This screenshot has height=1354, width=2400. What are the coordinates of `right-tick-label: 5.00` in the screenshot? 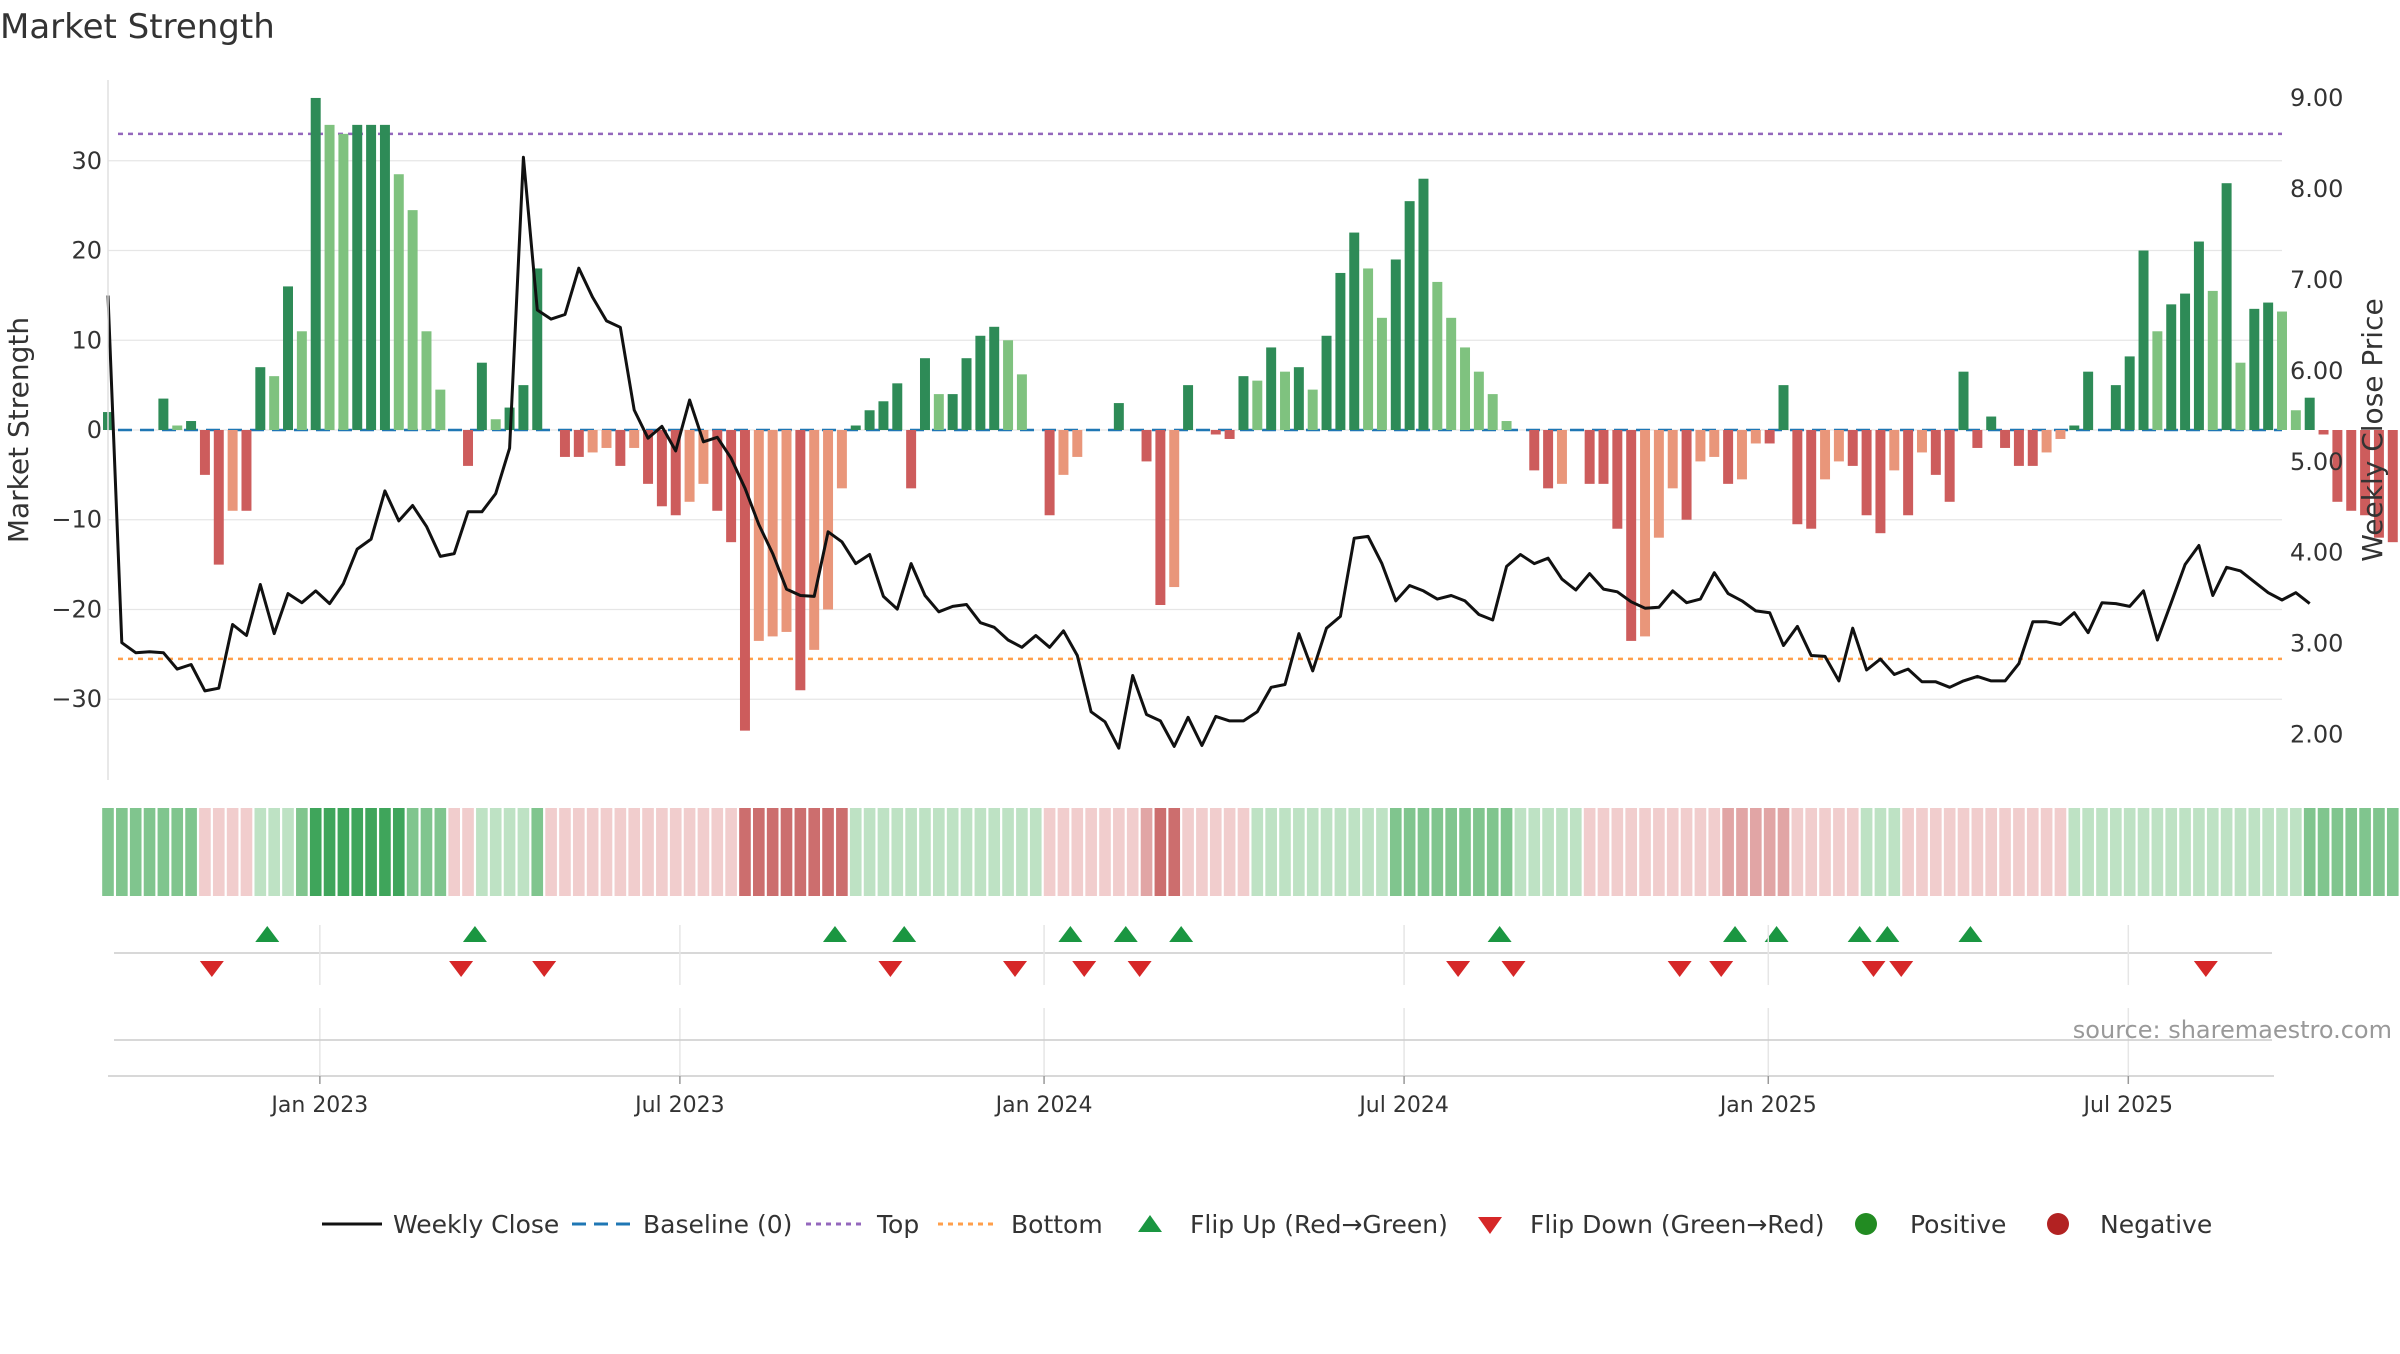 It's located at (2316, 462).